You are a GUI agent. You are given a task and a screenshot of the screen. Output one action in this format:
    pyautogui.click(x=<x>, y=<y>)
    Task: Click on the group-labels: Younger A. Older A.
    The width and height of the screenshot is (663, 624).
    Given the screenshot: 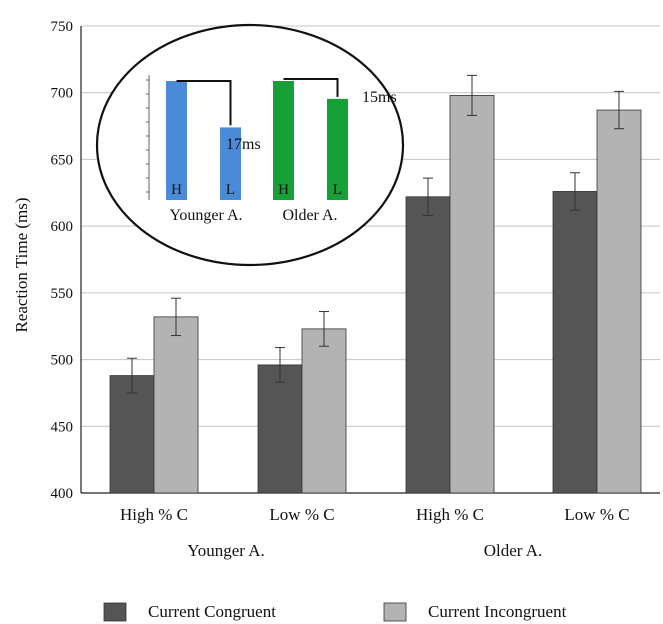 What is the action you would take?
    pyautogui.click(x=364, y=550)
    